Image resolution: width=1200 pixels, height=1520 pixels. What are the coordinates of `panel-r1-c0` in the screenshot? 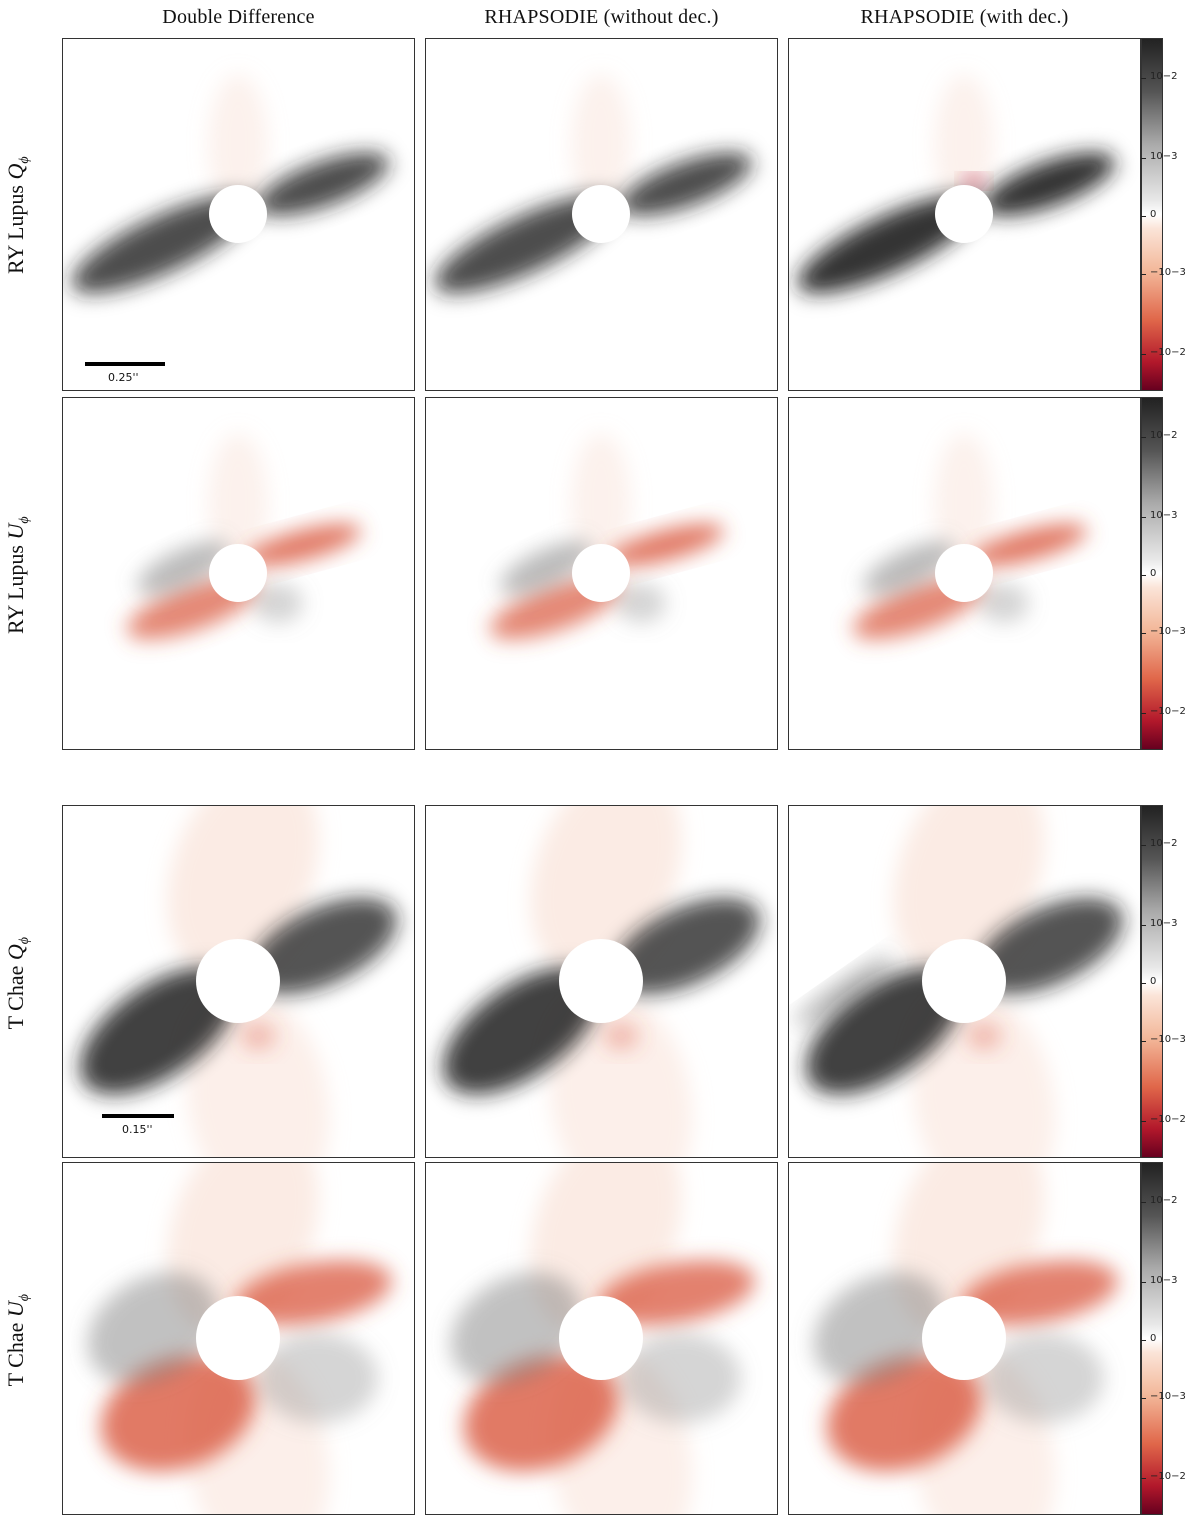 It's located at (238, 573).